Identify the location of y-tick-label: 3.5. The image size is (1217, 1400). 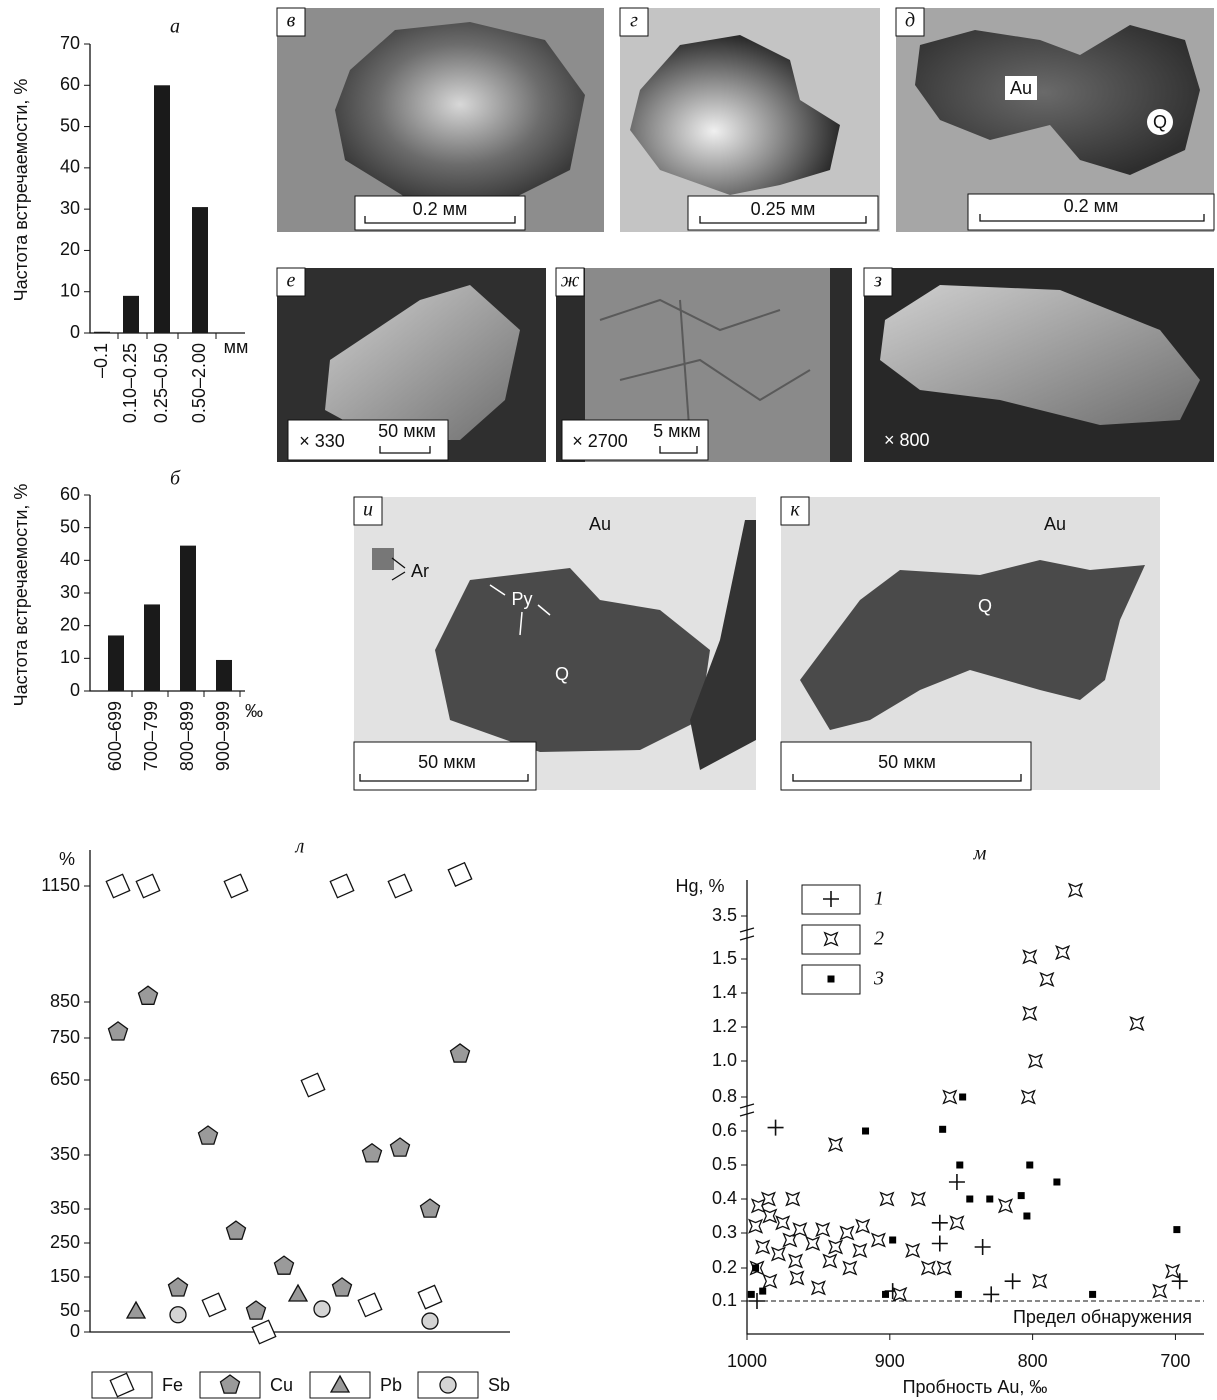
(724, 915).